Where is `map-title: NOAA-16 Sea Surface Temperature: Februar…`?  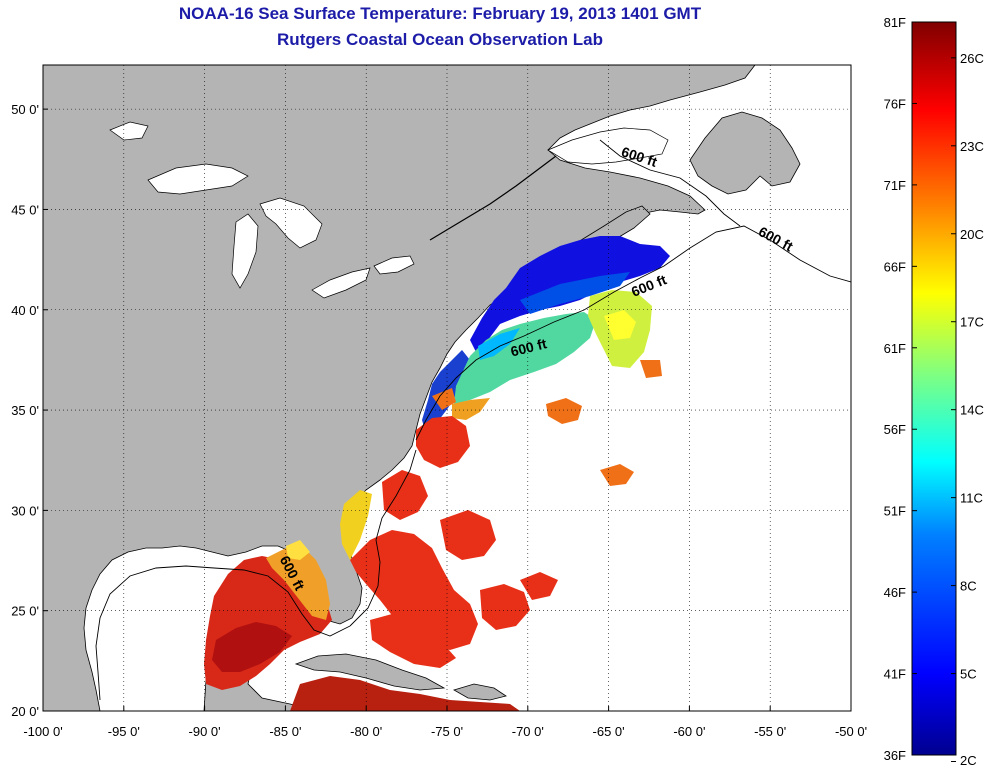 map-title: NOAA-16 Sea Surface Temperature: Februar… is located at coordinates (440, 13).